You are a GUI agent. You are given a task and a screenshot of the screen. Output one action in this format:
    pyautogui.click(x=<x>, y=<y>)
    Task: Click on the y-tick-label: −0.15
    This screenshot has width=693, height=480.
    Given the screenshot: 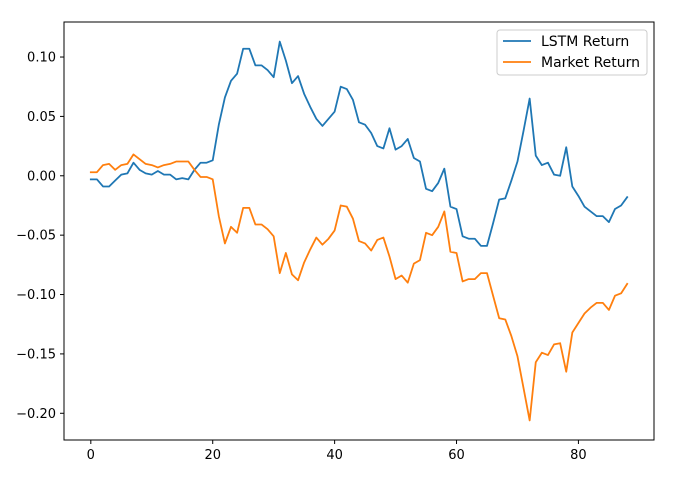 What is the action you would take?
    pyautogui.click(x=36, y=354)
    